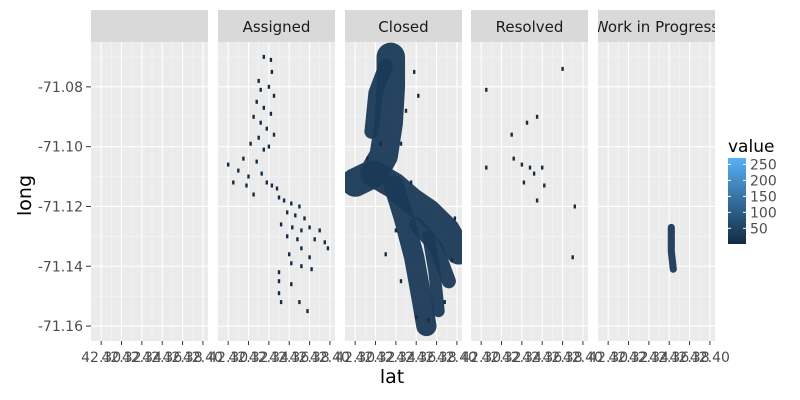 The height and width of the screenshot is (400, 800). I want to click on y-tick-label: -71.12, so click(60, 207).